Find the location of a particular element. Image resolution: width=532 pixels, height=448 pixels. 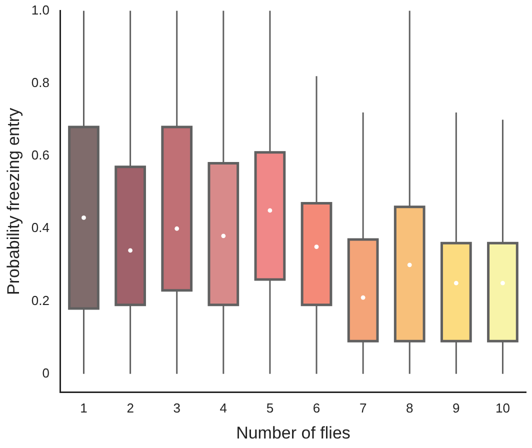

y-tick-label: 1.0 is located at coordinates (40, 10).